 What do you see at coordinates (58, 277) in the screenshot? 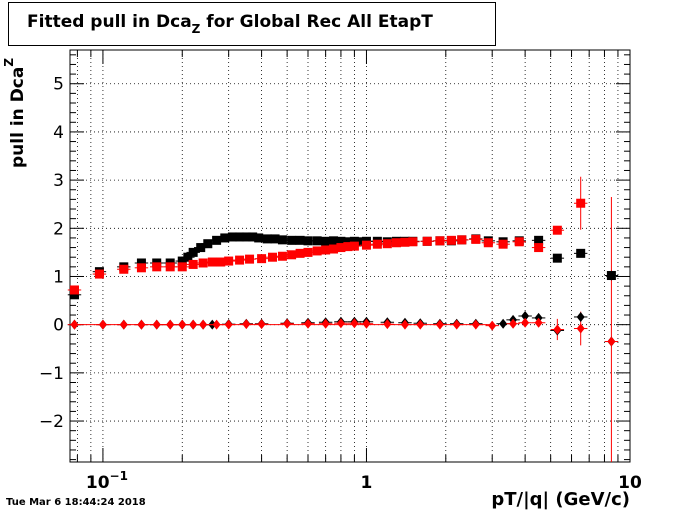
I see `y-tick-label: 1` at bounding box center [58, 277].